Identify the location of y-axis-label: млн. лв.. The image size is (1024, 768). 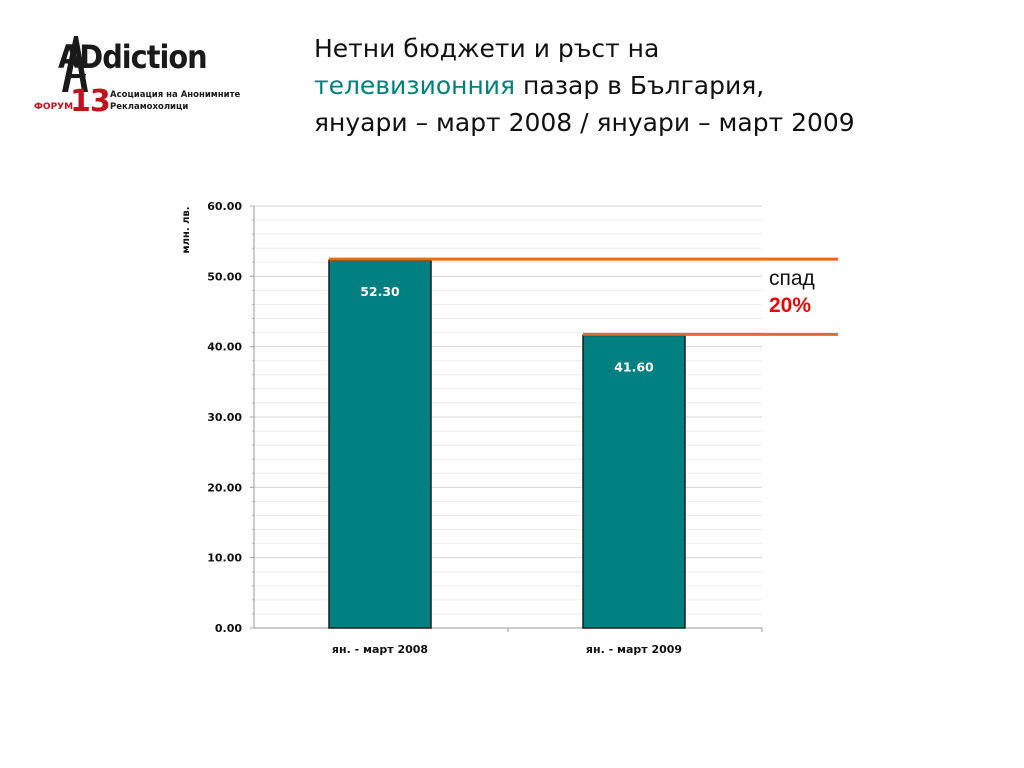
(186, 229).